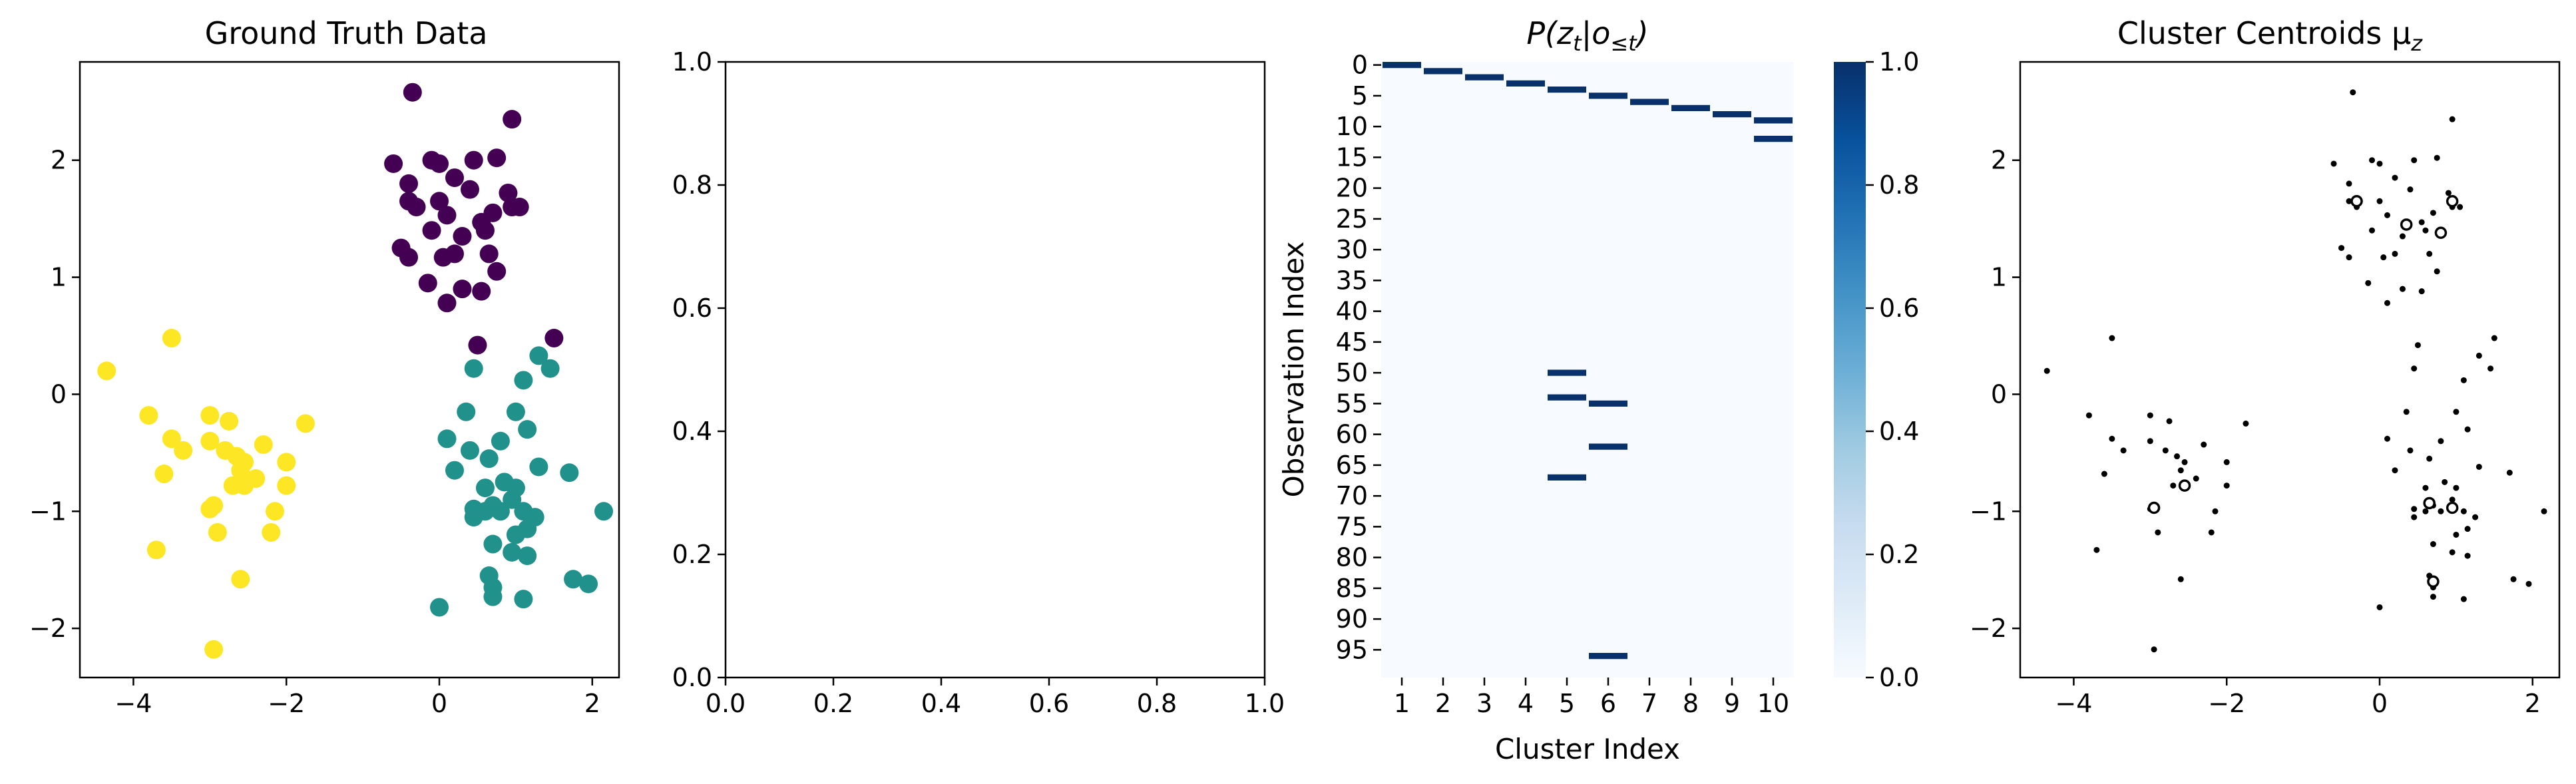 The image size is (2576, 784). What do you see at coordinates (48, 628) in the screenshot?
I see `y-tick-label: −2` at bounding box center [48, 628].